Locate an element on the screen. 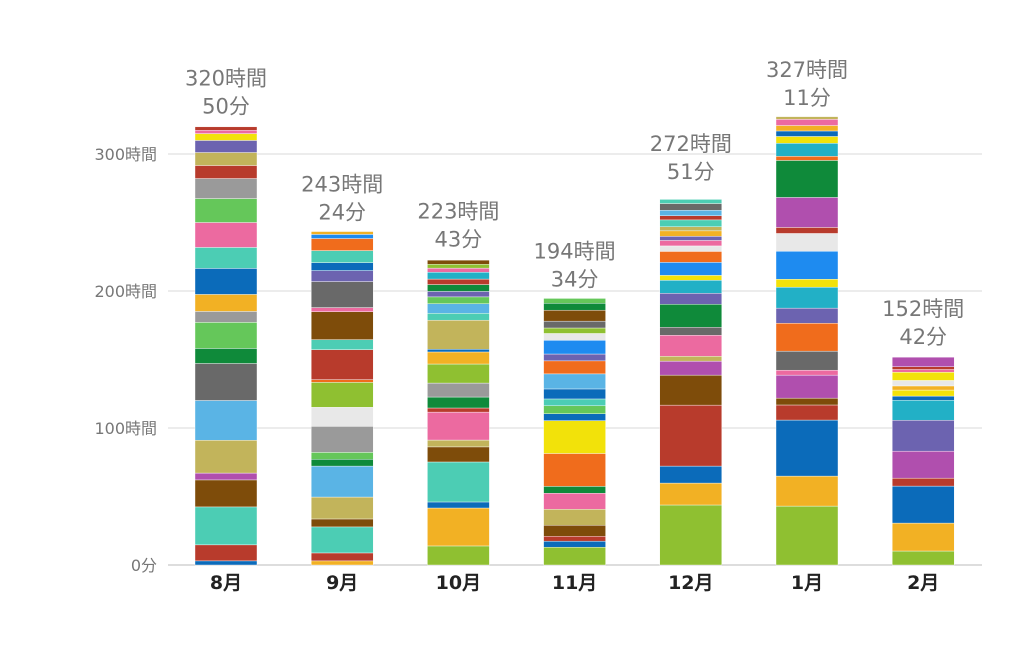  total-label-hours: 152時間 is located at coordinates (923, 309).